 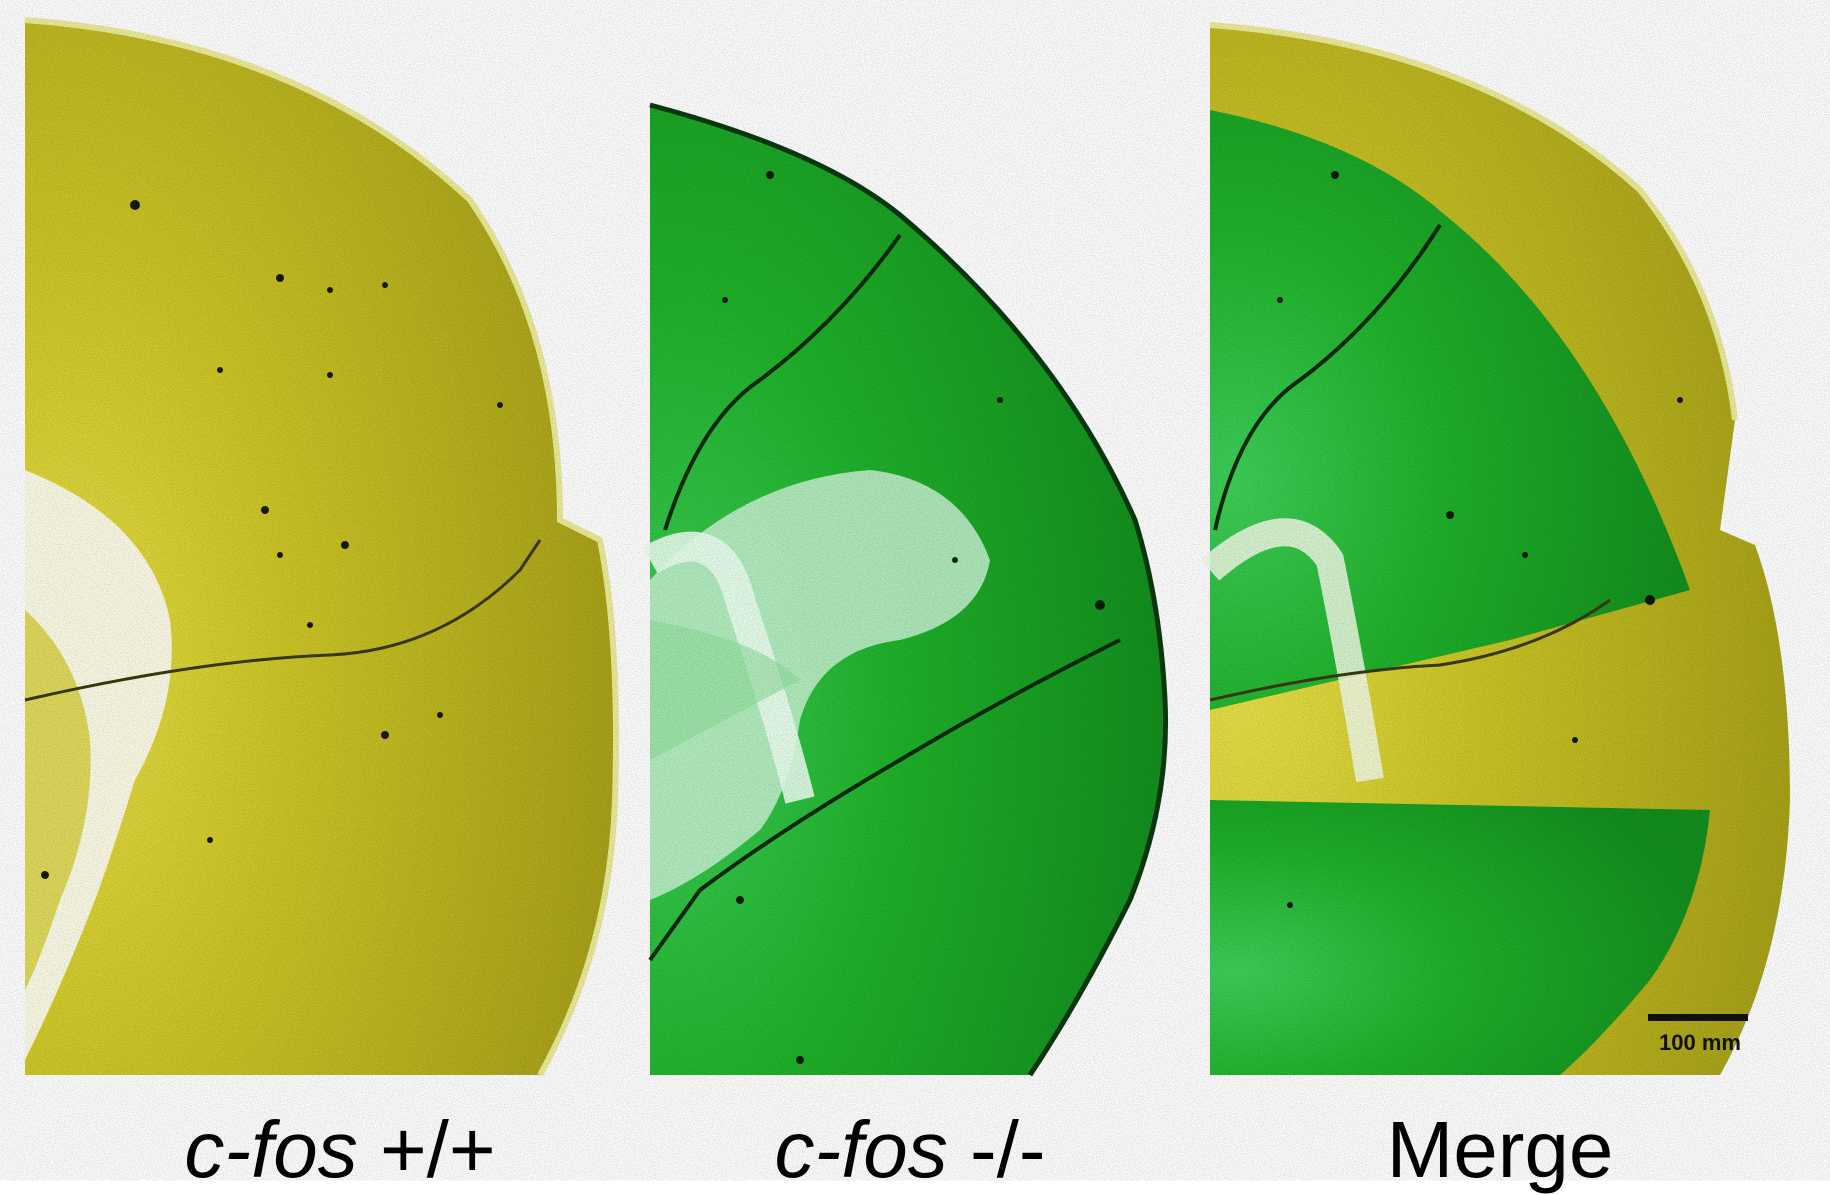 I want to click on caption-wildtype-gene: c-fos, so click(x=271, y=1149).